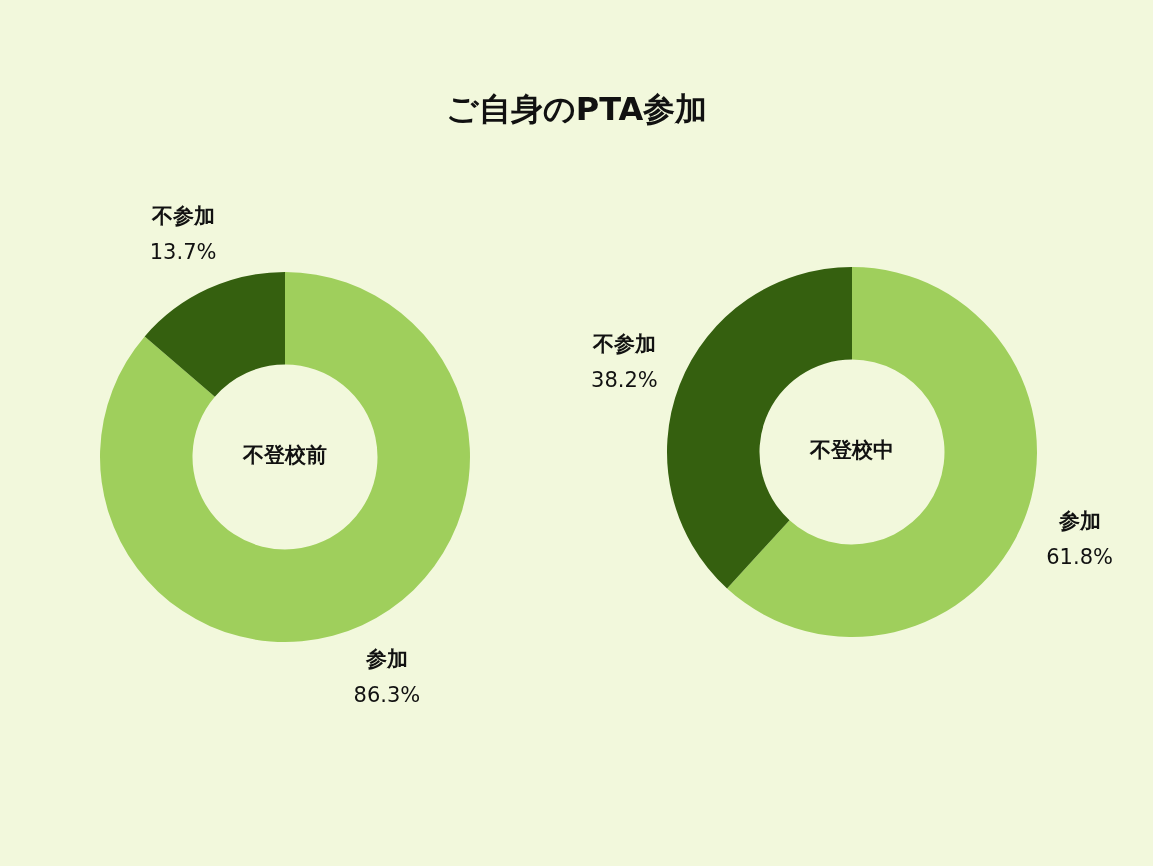 This screenshot has height=866, width=1153. Describe the element at coordinates (284, 455) in the screenshot. I see `text: 不登校前` at that location.